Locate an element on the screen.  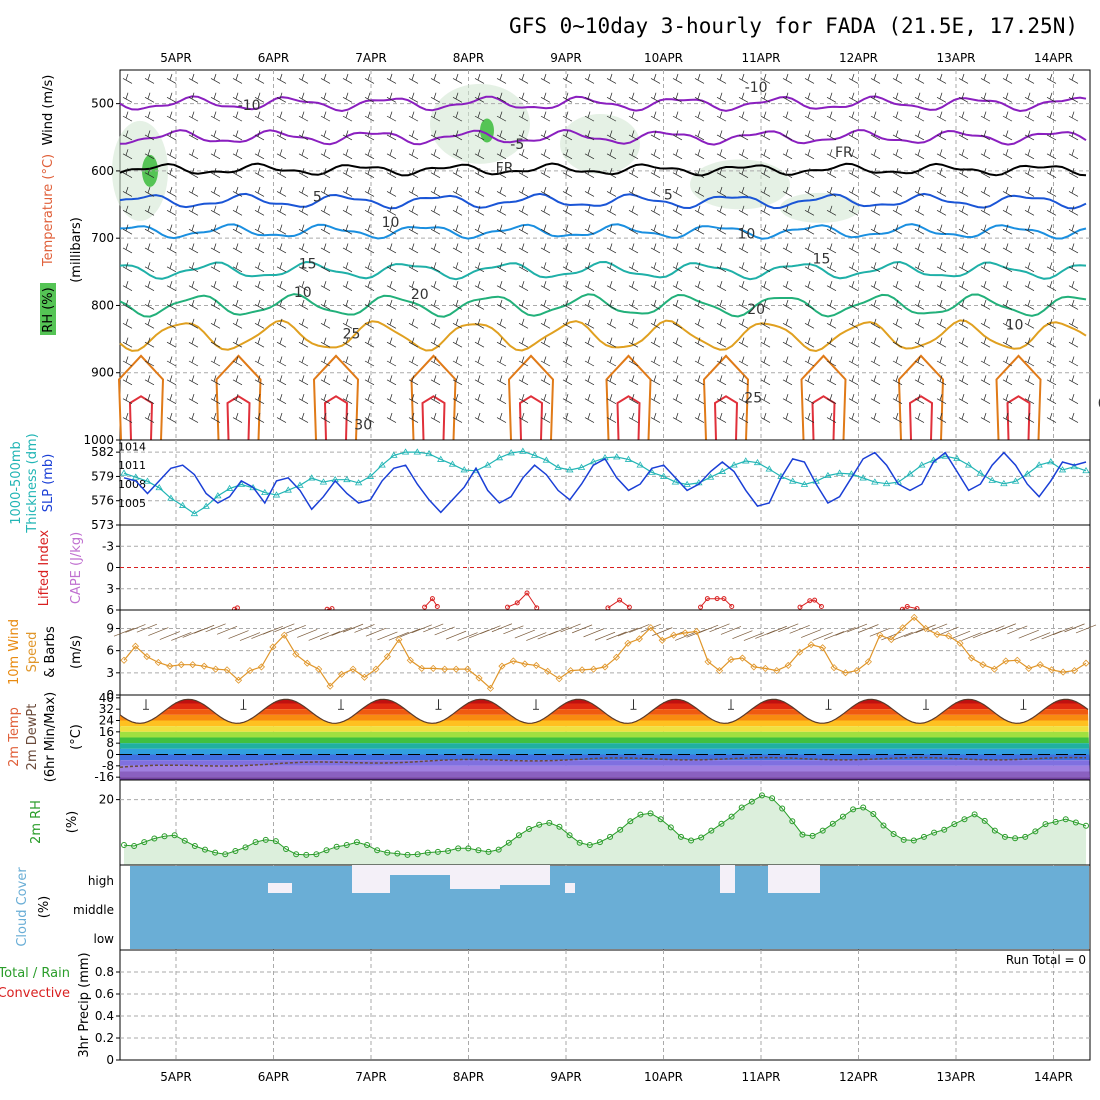
temp-ytick-label: -8 is located at coordinates (108, 766).